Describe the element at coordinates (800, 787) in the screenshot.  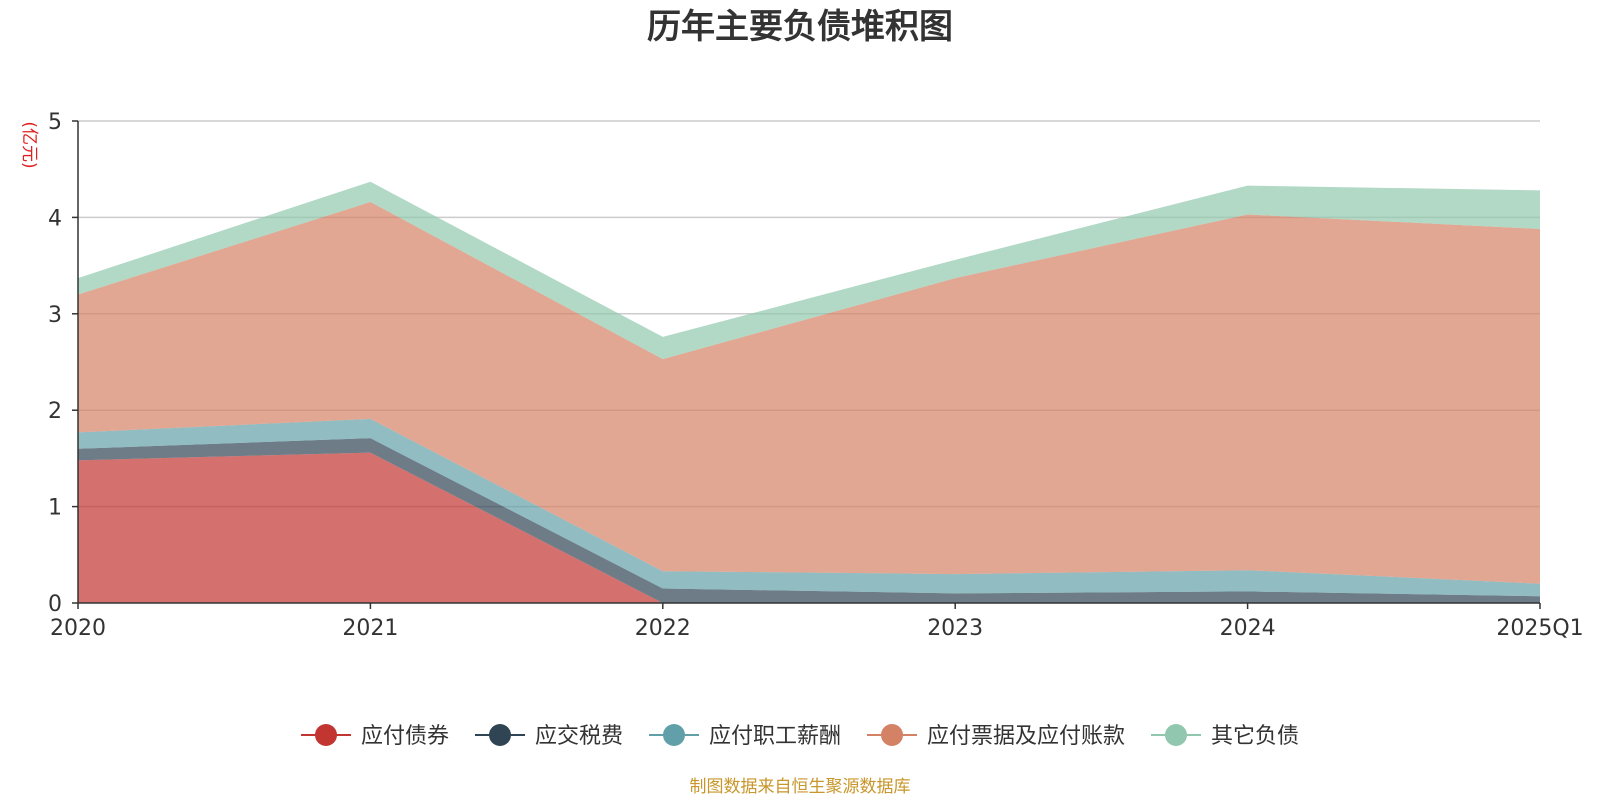
I see `source-note: 制图数据来自恒生聚源数据库` at that location.